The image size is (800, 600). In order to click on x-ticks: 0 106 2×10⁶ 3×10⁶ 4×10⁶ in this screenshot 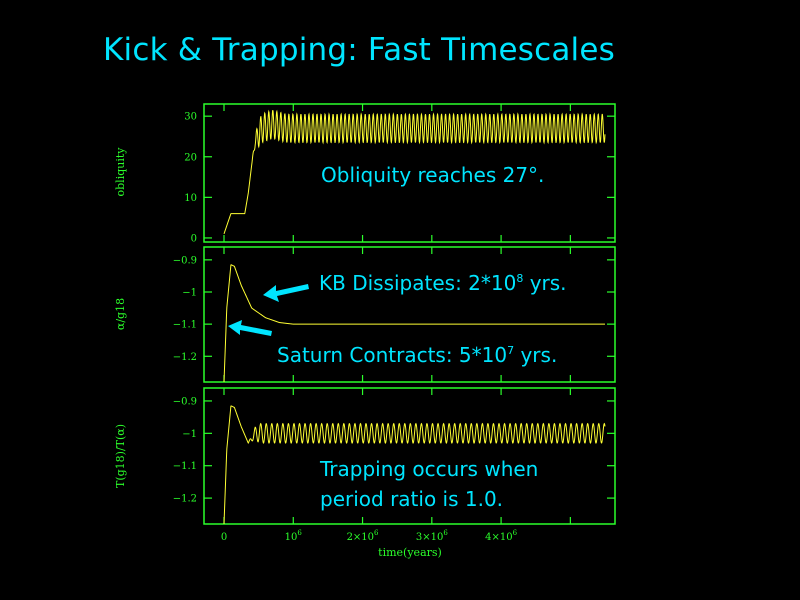, I will do `click(396, 465)`.